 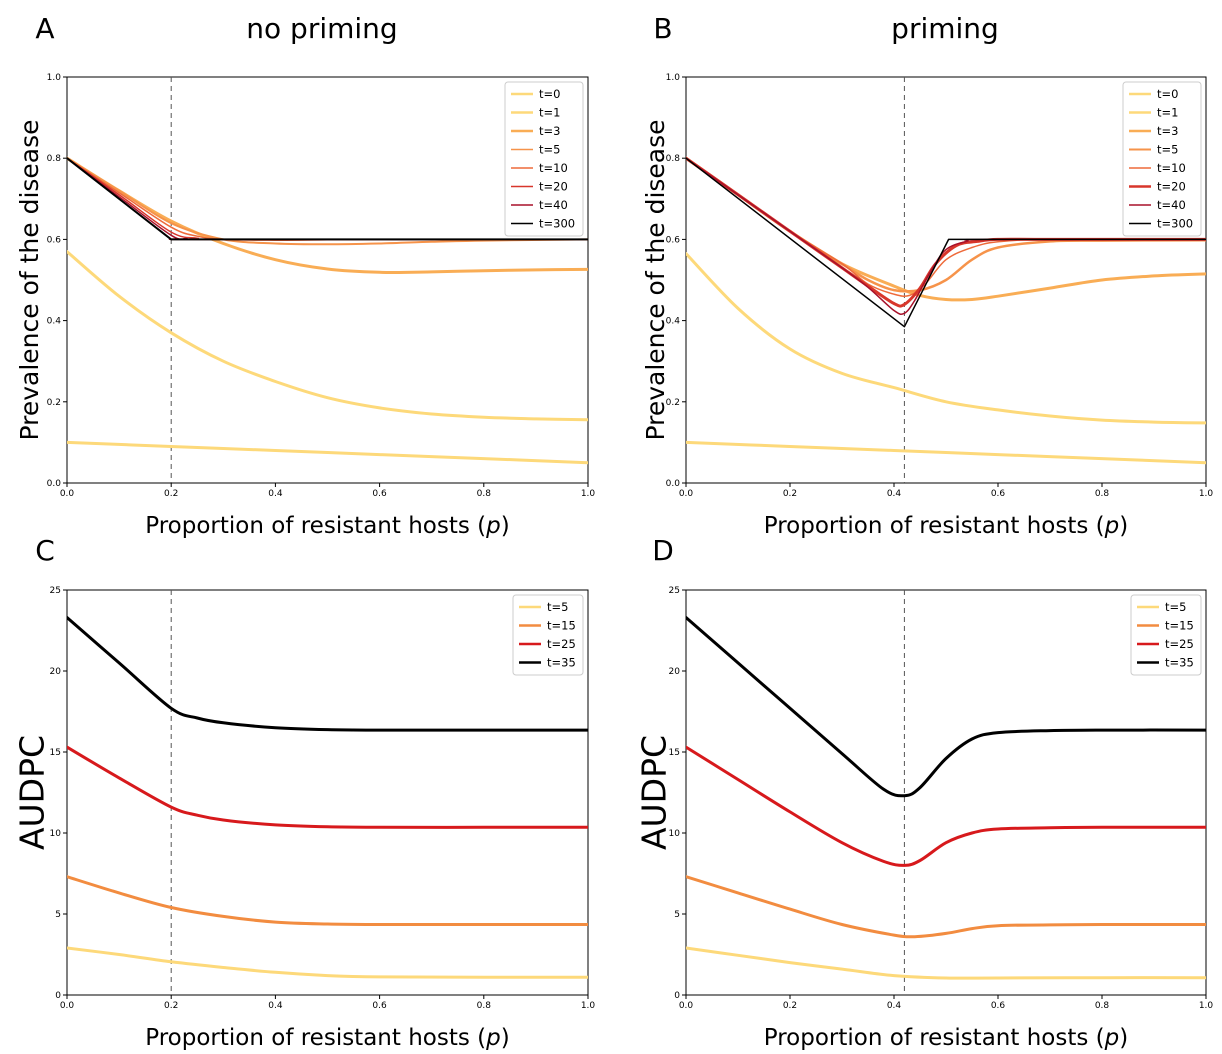 What do you see at coordinates (321, 28) in the screenshot?
I see `column-title: no priming` at bounding box center [321, 28].